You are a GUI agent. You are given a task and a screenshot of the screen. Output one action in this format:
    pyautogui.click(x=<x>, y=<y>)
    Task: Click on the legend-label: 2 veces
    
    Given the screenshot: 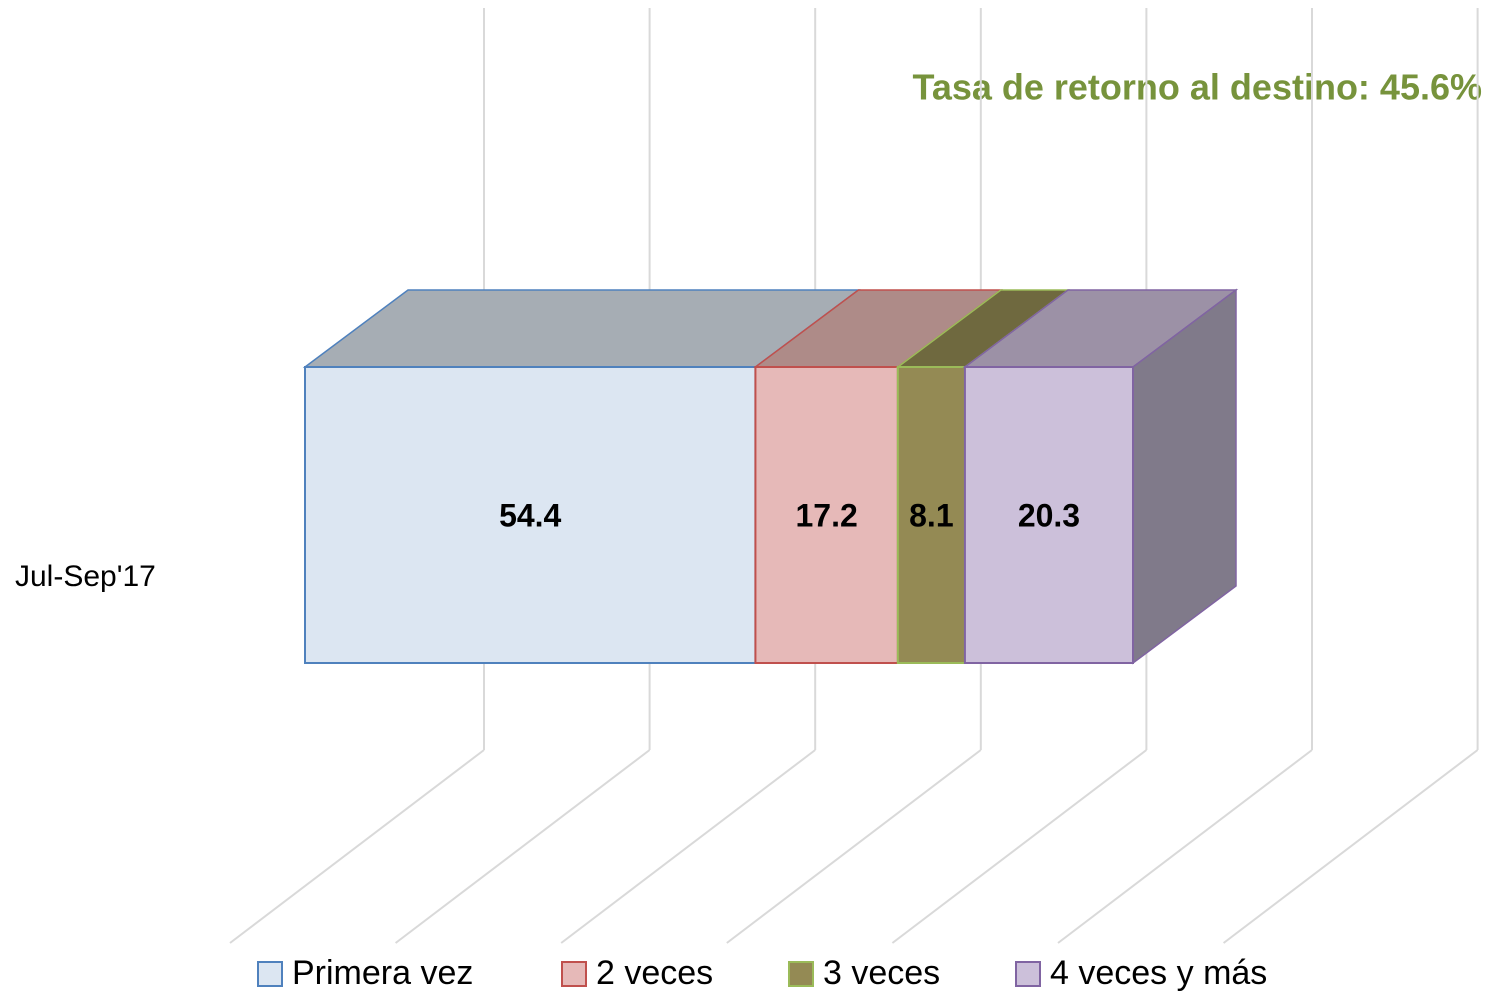 What is the action you would take?
    pyautogui.click(x=654, y=973)
    